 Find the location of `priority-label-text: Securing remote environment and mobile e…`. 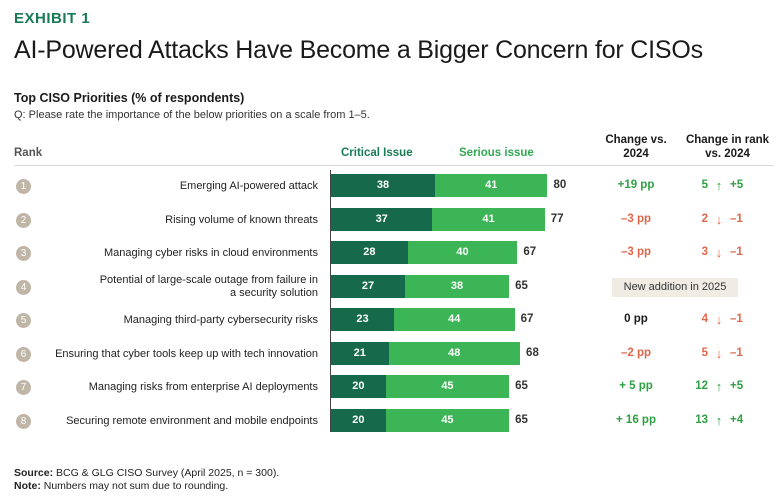

priority-label-text: Securing remote environment and mobile e… is located at coordinates (192, 421).